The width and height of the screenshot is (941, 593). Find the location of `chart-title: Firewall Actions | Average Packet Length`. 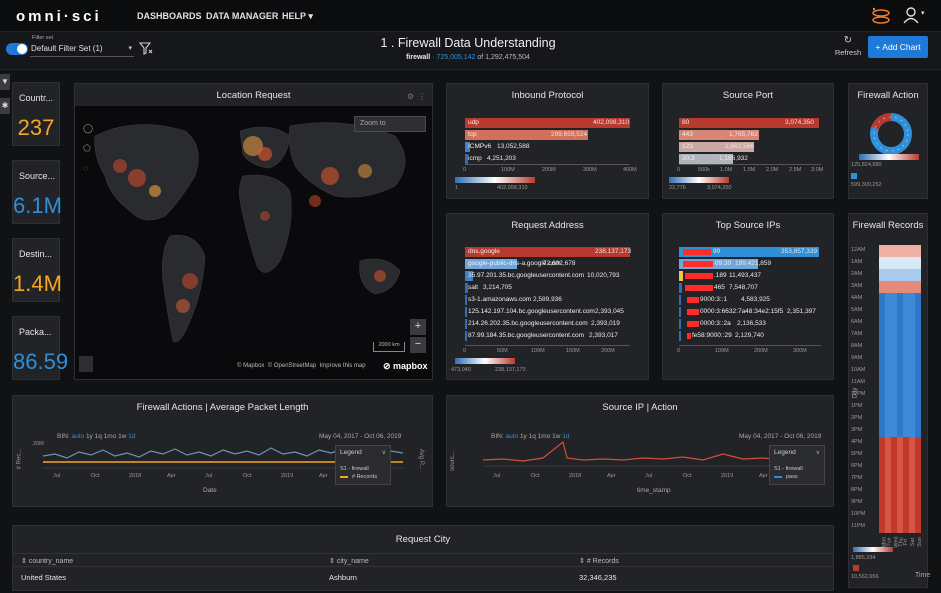

chart-title: Firewall Actions | Average Packet Length is located at coordinates (222, 407).